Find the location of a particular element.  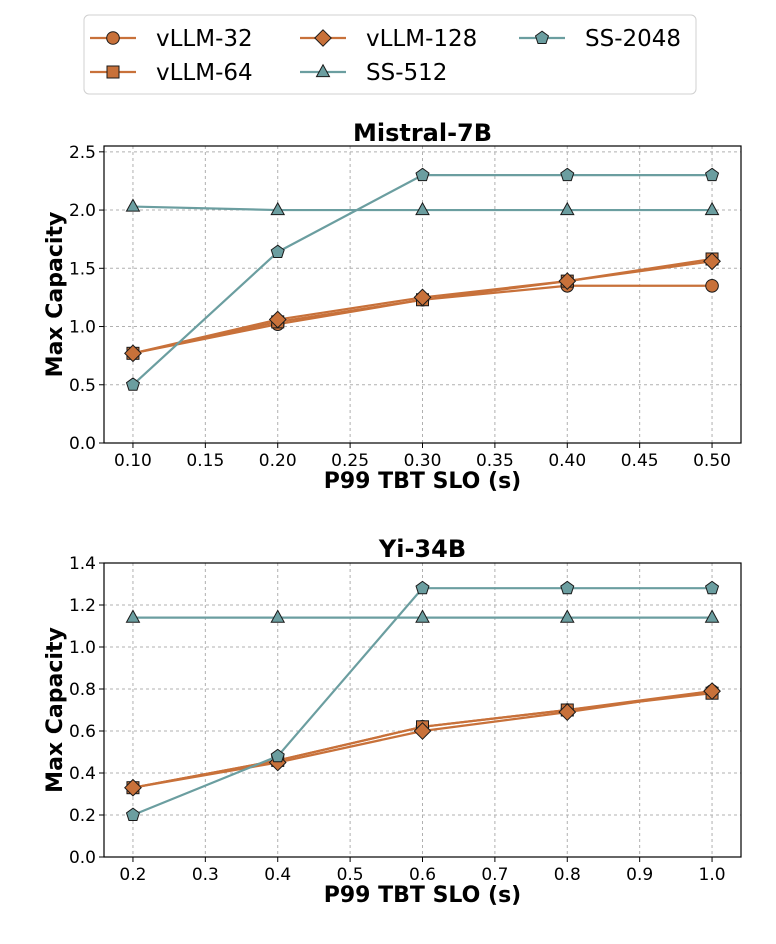

x-tick-label: 0.15 is located at coordinates (205, 461).